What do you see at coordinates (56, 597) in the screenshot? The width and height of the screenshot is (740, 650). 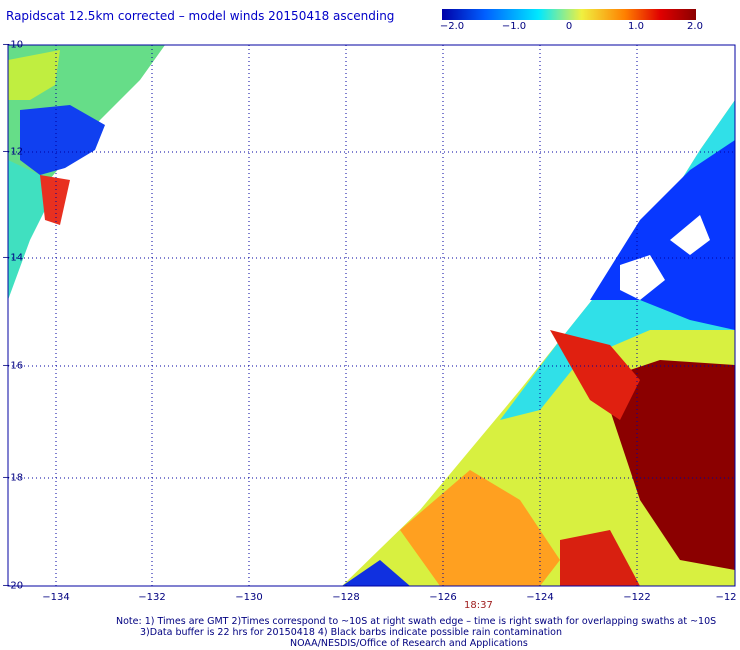 I see `lon-label-134: −134` at bounding box center [56, 597].